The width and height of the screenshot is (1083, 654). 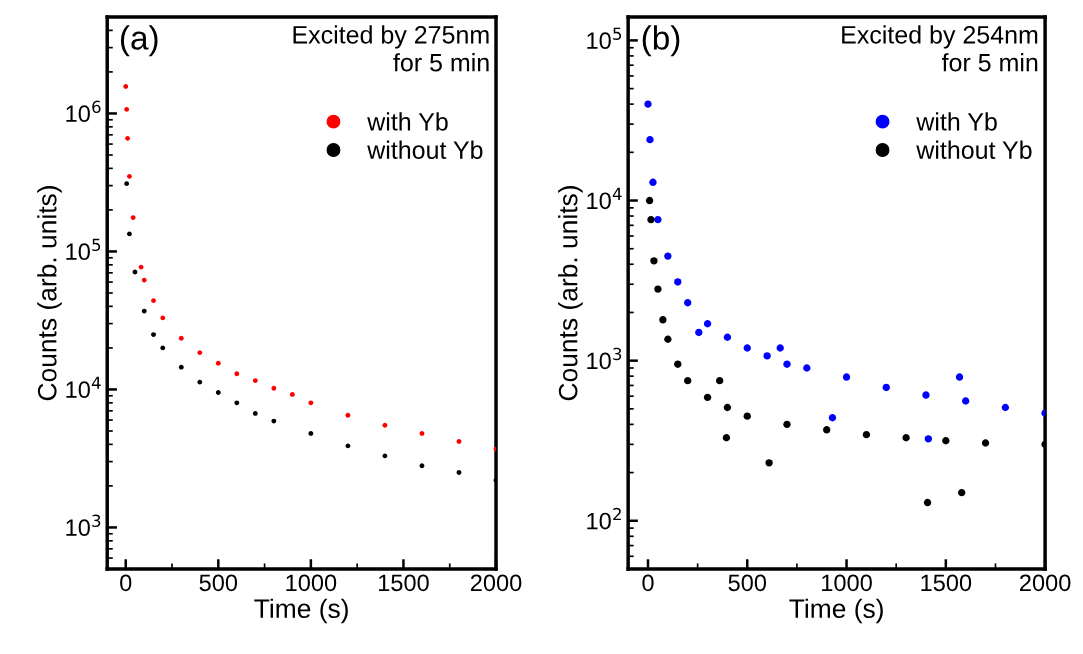 I want to click on annotation: Excited by 275nm for 5 min, so click(x=391, y=48).